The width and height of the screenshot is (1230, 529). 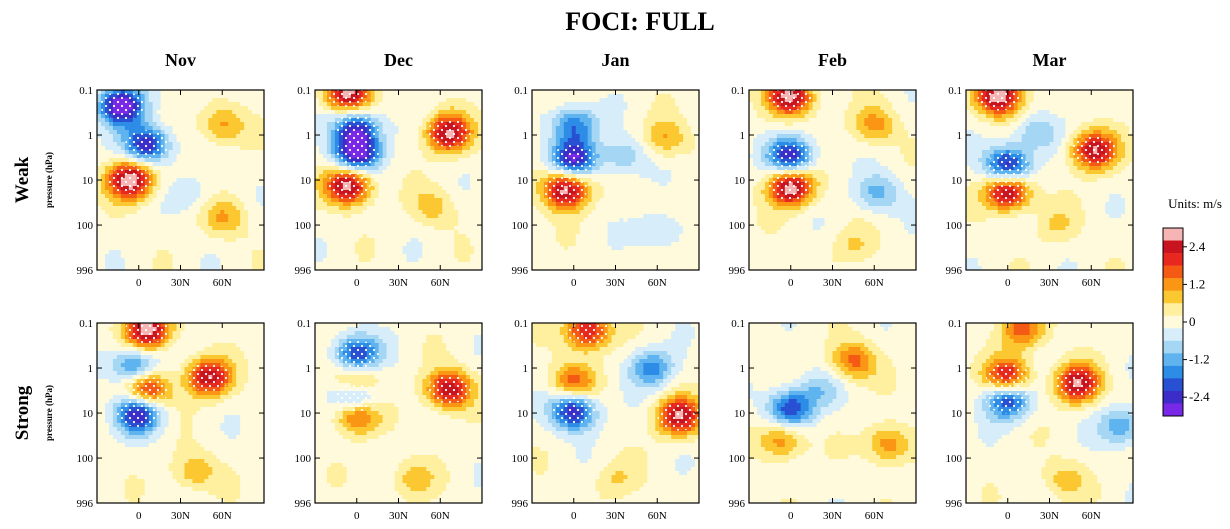 I want to click on panel-strong-nov: 0.1 1 10 100 996 0 30N 60N, so click(x=171, y=420).